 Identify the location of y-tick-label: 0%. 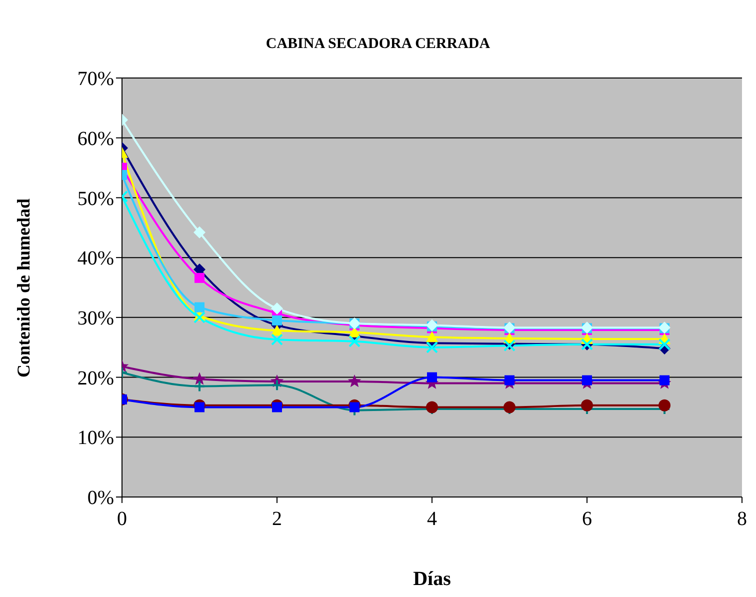
(100, 498).